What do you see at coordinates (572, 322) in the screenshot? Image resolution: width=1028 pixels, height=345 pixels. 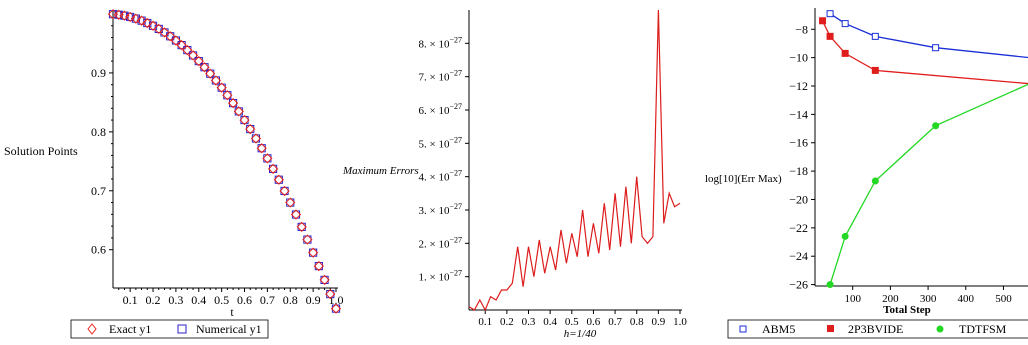 I see `x-tick-label: 0.5` at bounding box center [572, 322].